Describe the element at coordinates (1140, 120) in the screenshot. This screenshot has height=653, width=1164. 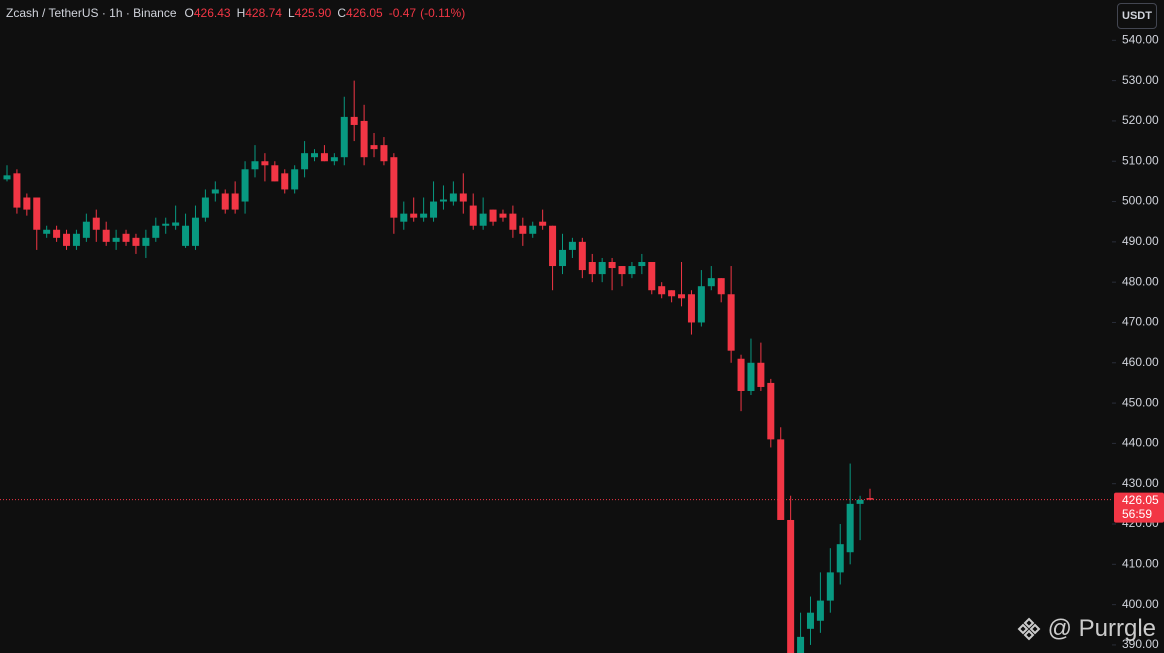
I see `y-tick-label: 520.00` at that location.